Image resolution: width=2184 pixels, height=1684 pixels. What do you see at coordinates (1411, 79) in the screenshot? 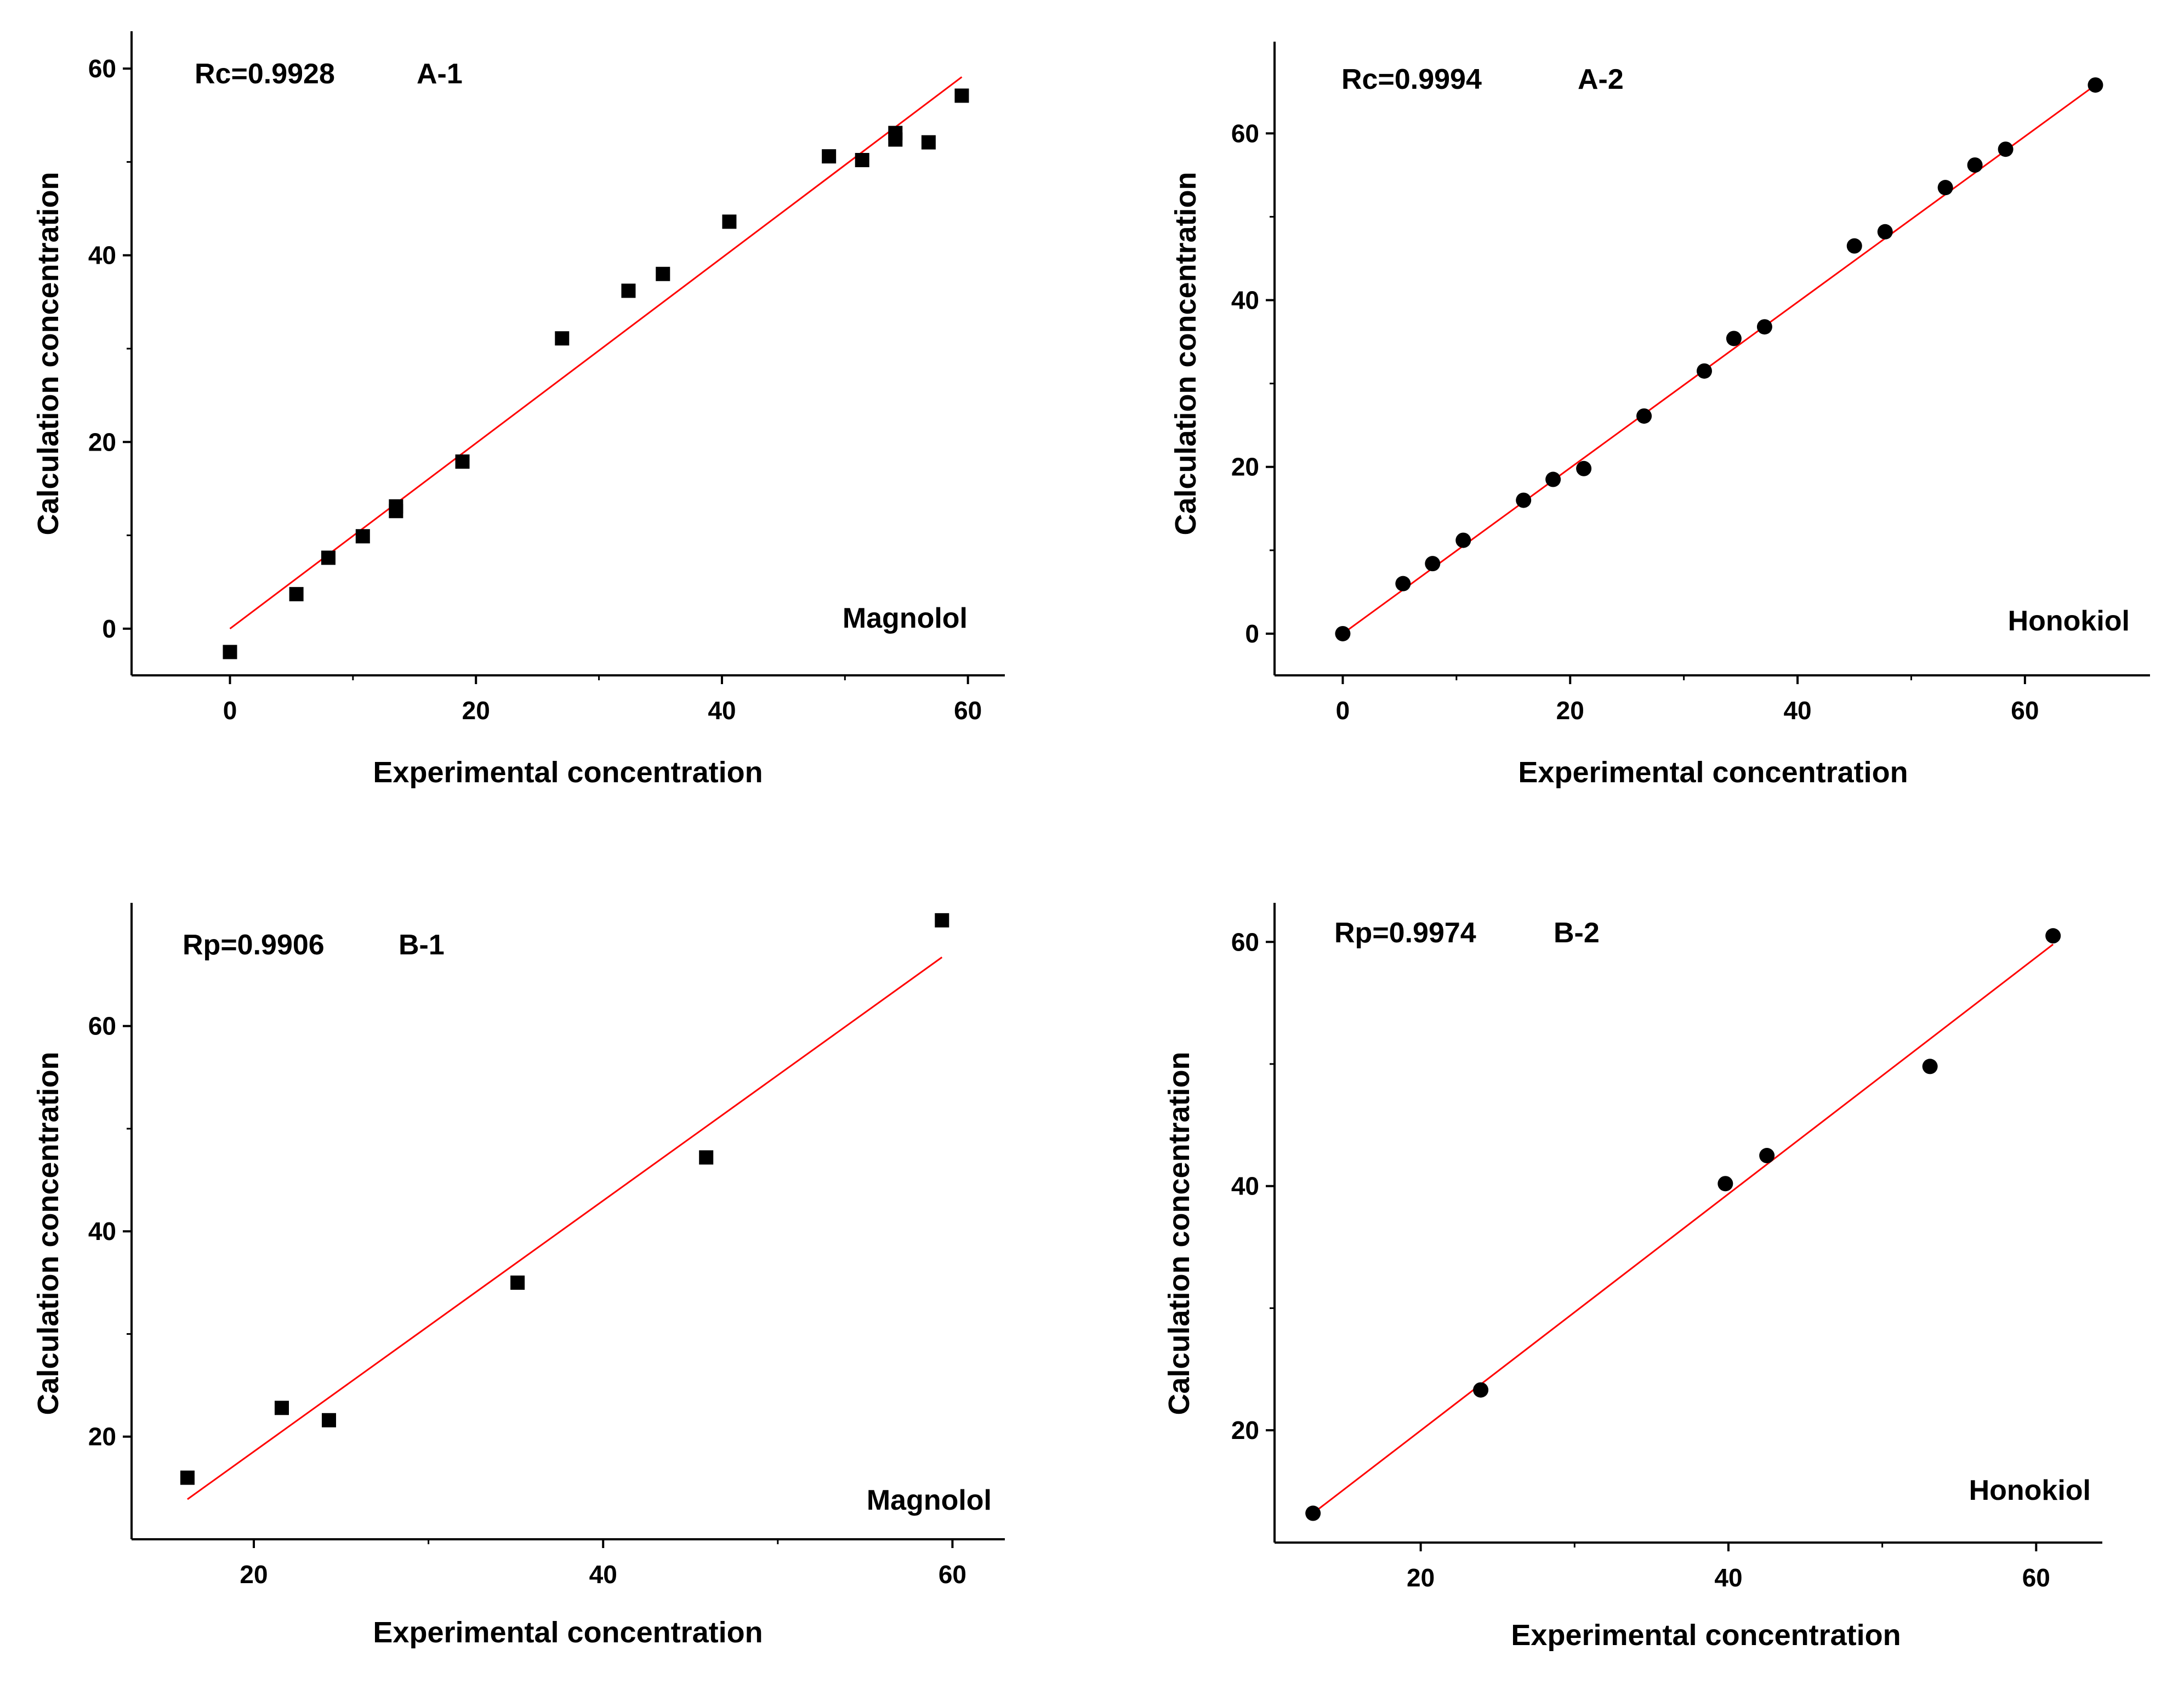
I see `chart-a2-stat-label: Rc=0.9994` at bounding box center [1411, 79].